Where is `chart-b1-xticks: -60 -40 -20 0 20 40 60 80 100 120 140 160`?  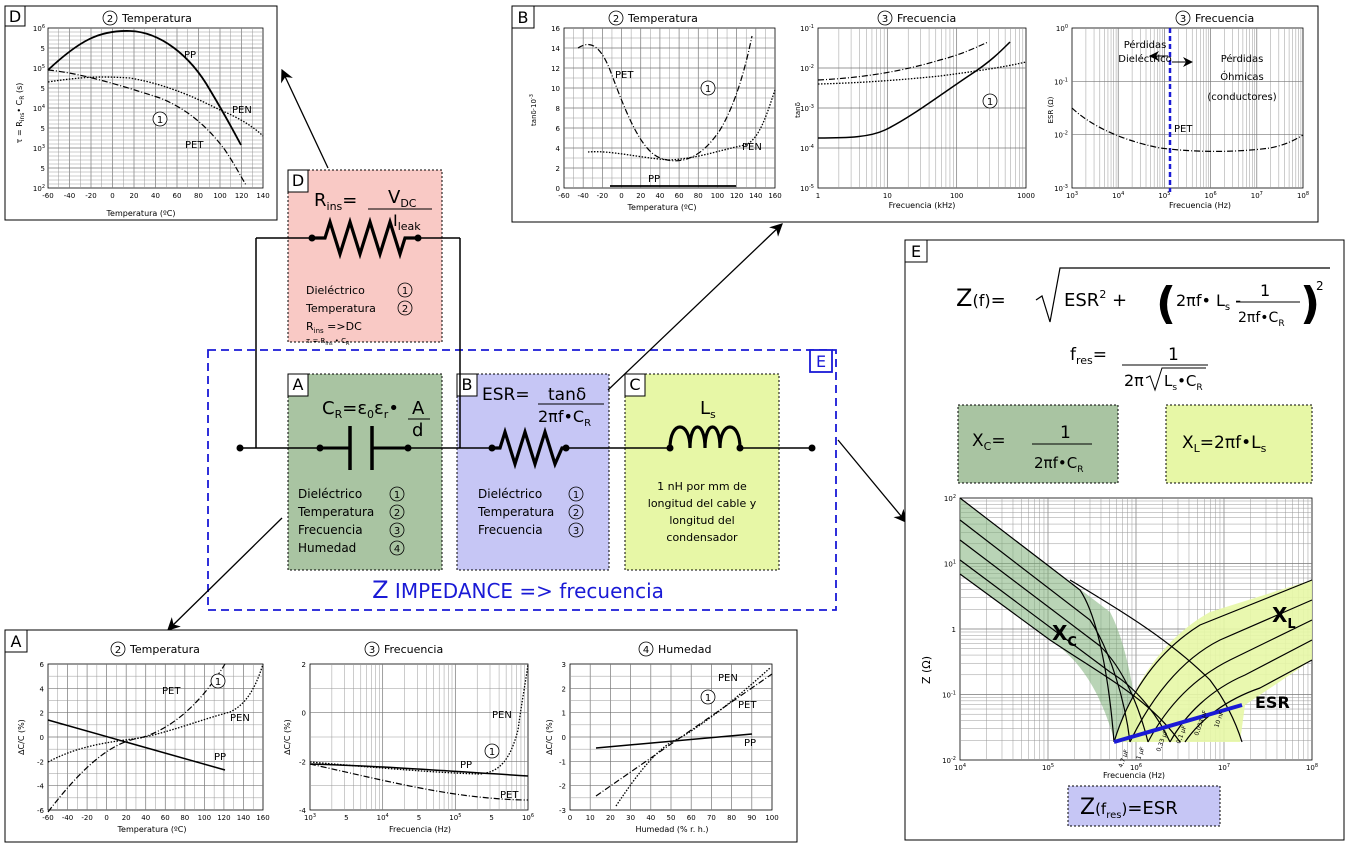 chart-b1-xticks: -60 -40 -20 0 20 40 60 80 100 120 140 160 is located at coordinates (669, 196).